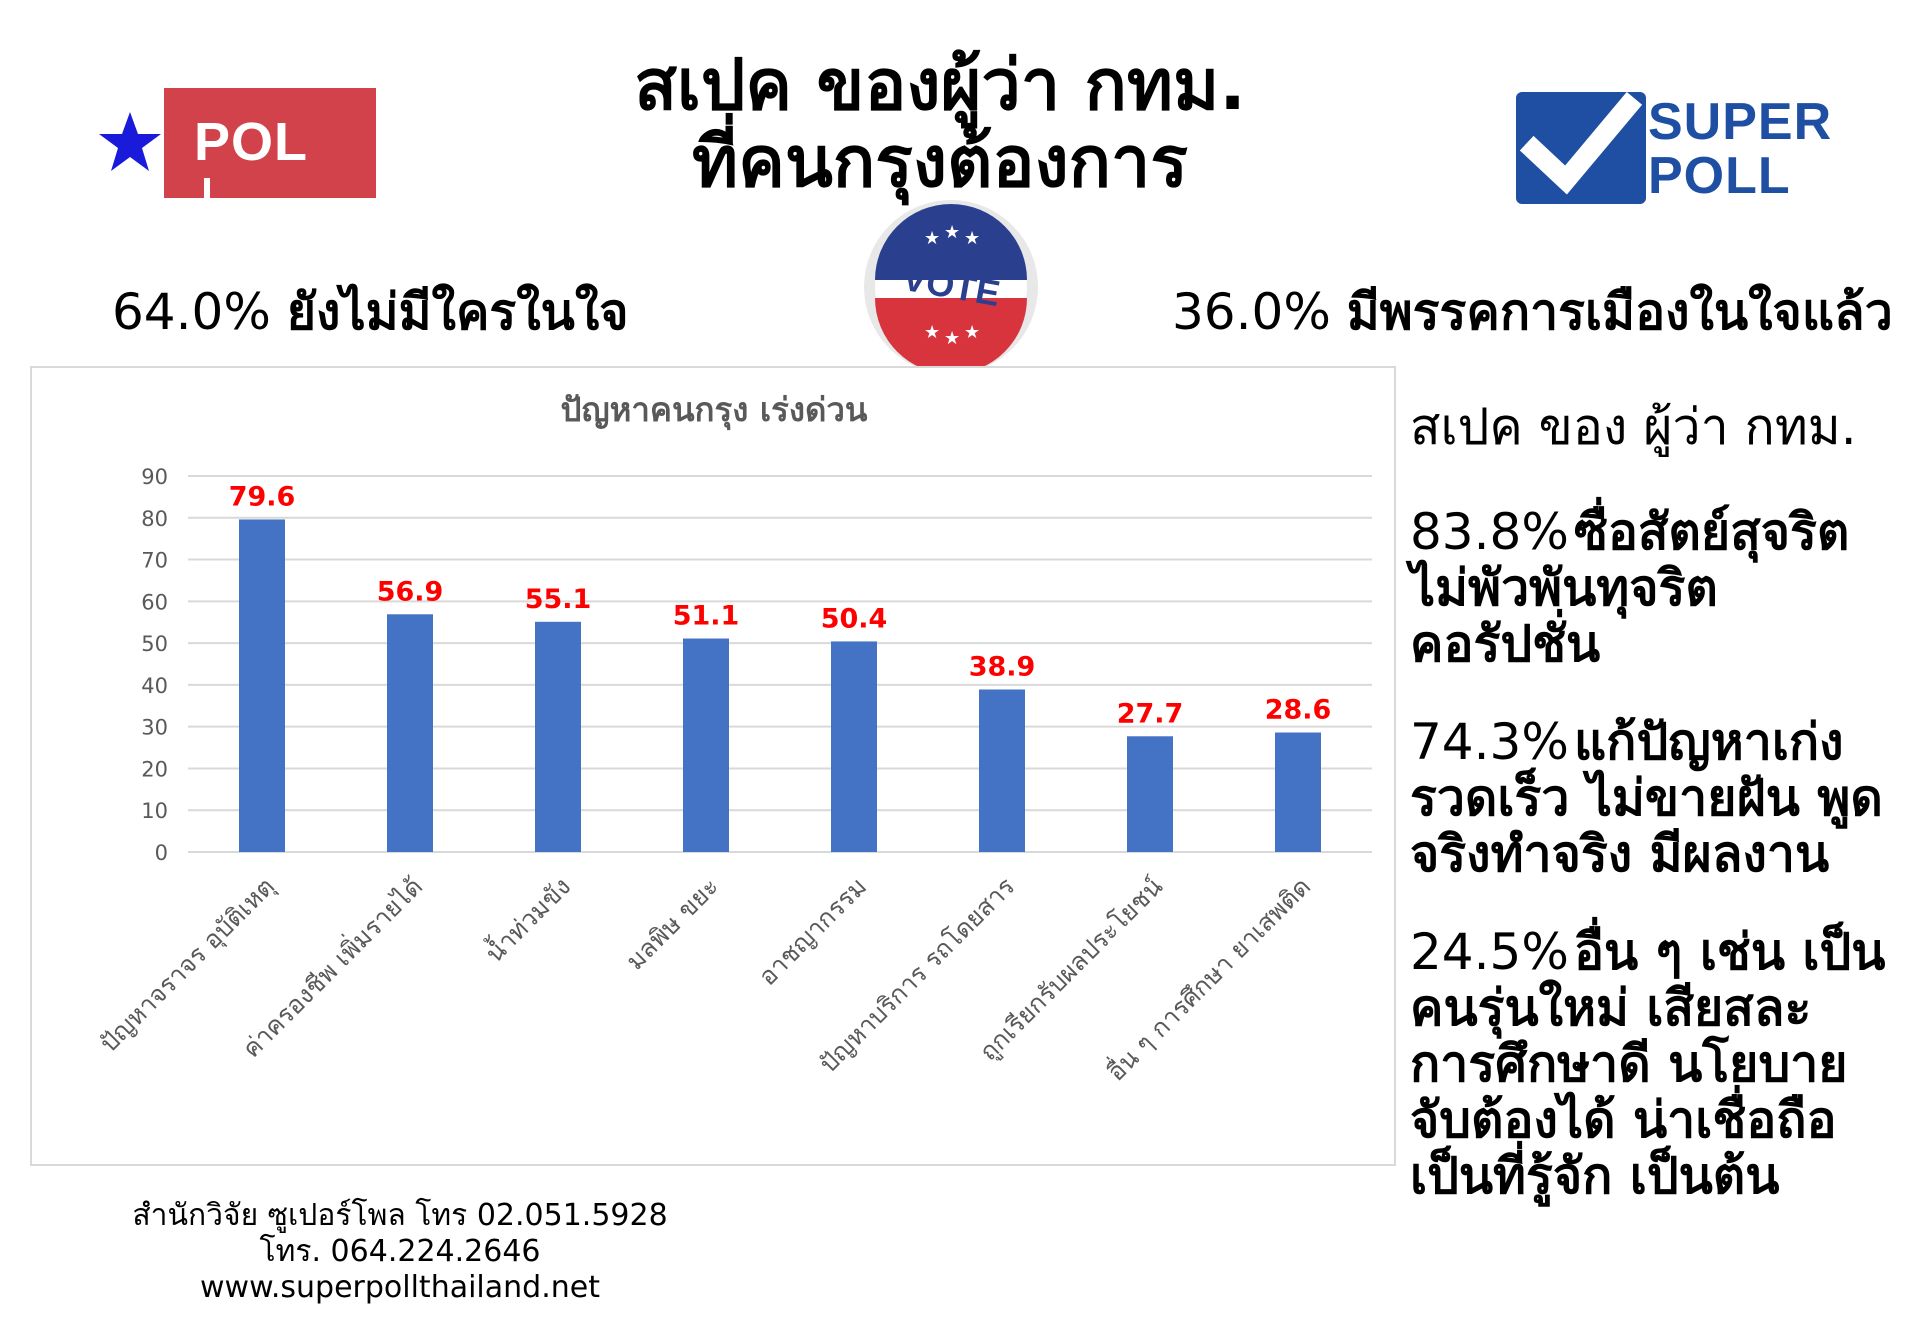 Image resolution: width=1920 pixels, height=1330 pixels. I want to click on y-tick-label: 30, so click(154, 728).